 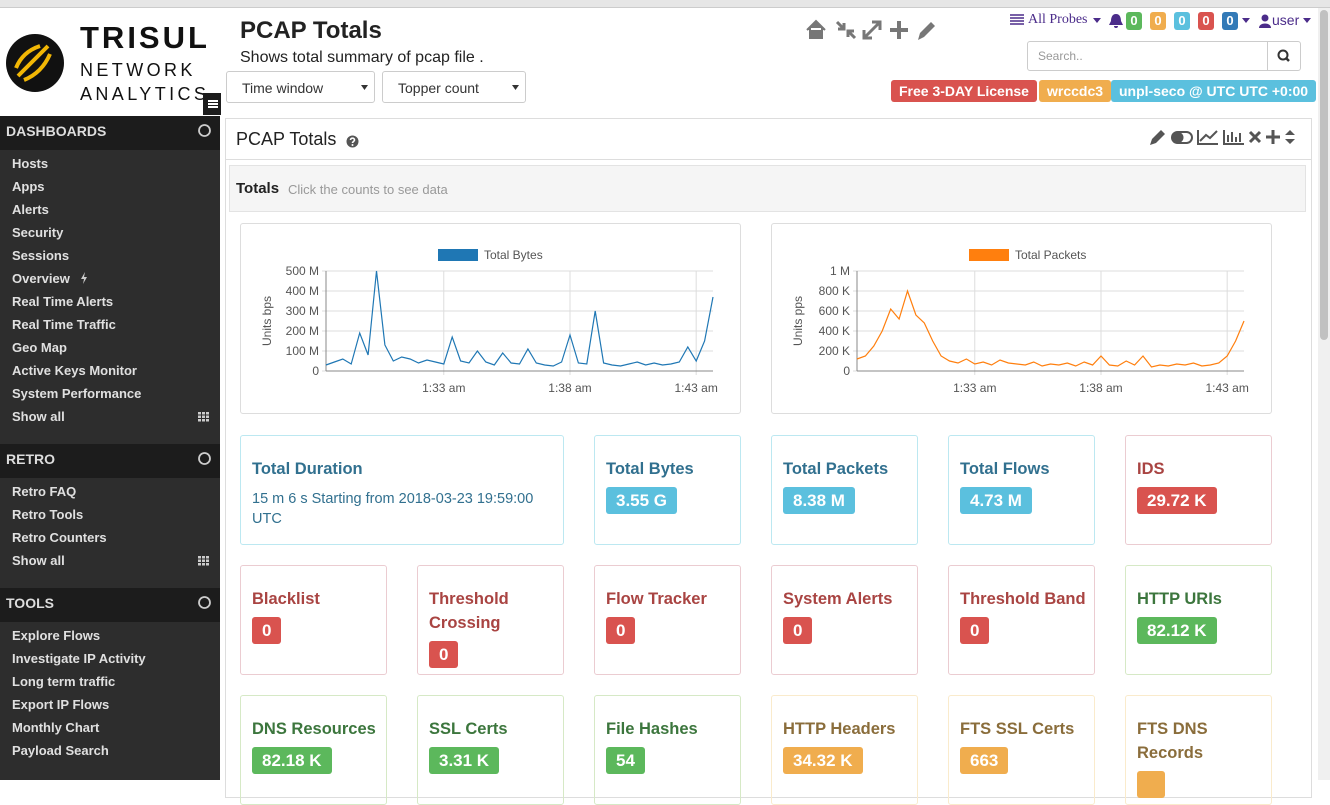 What do you see at coordinates (60, 750) in the screenshot?
I see `nav-item: Payload Search` at bounding box center [60, 750].